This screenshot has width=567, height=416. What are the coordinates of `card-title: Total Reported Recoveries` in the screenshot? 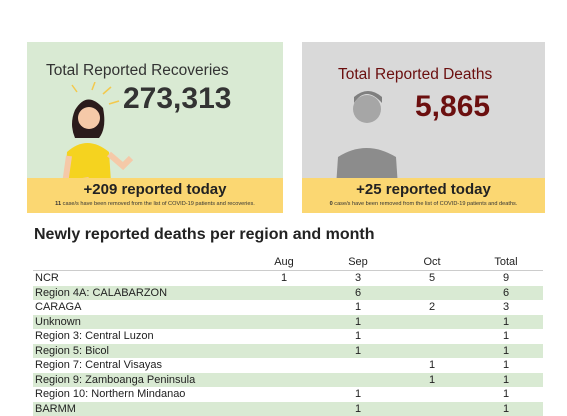 It's located at (137, 71).